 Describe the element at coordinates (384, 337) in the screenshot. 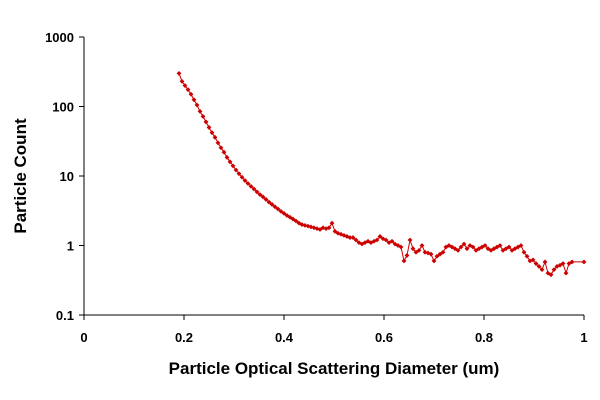

I see `x-tick-label: 0.6` at that location.